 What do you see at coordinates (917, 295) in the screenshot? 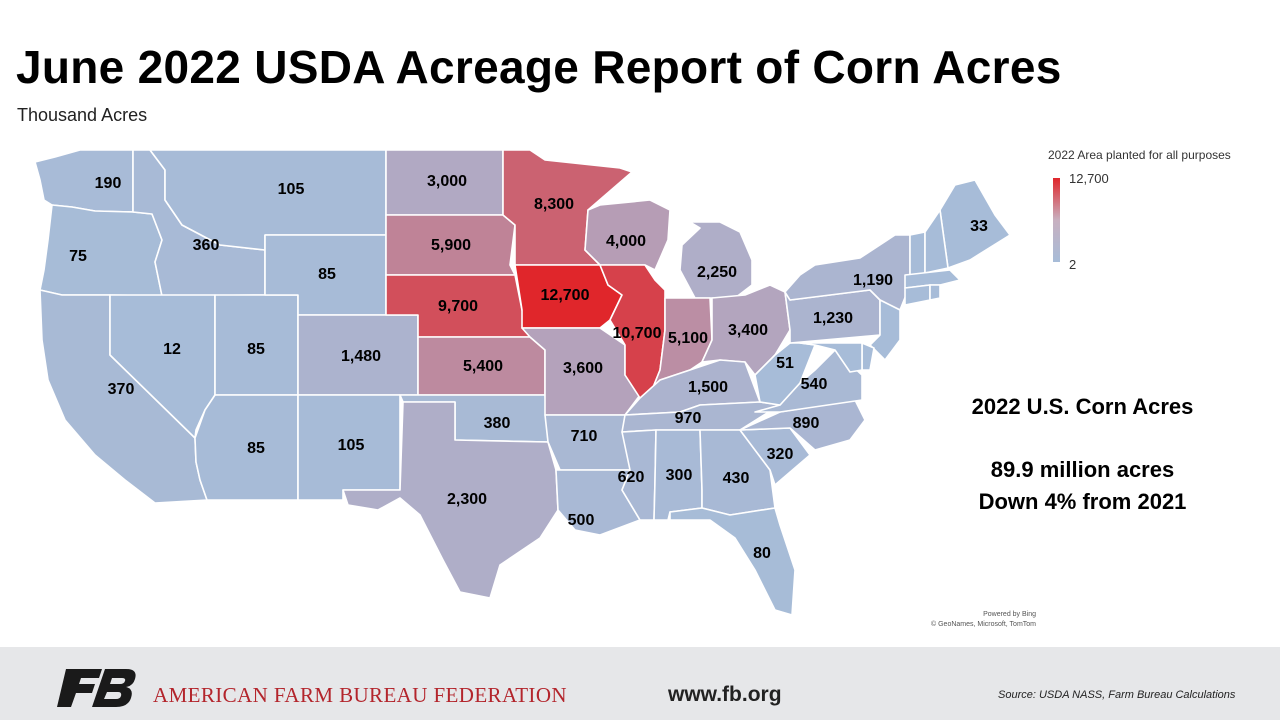
I see `state-ct` at bounding box center [917, 295].